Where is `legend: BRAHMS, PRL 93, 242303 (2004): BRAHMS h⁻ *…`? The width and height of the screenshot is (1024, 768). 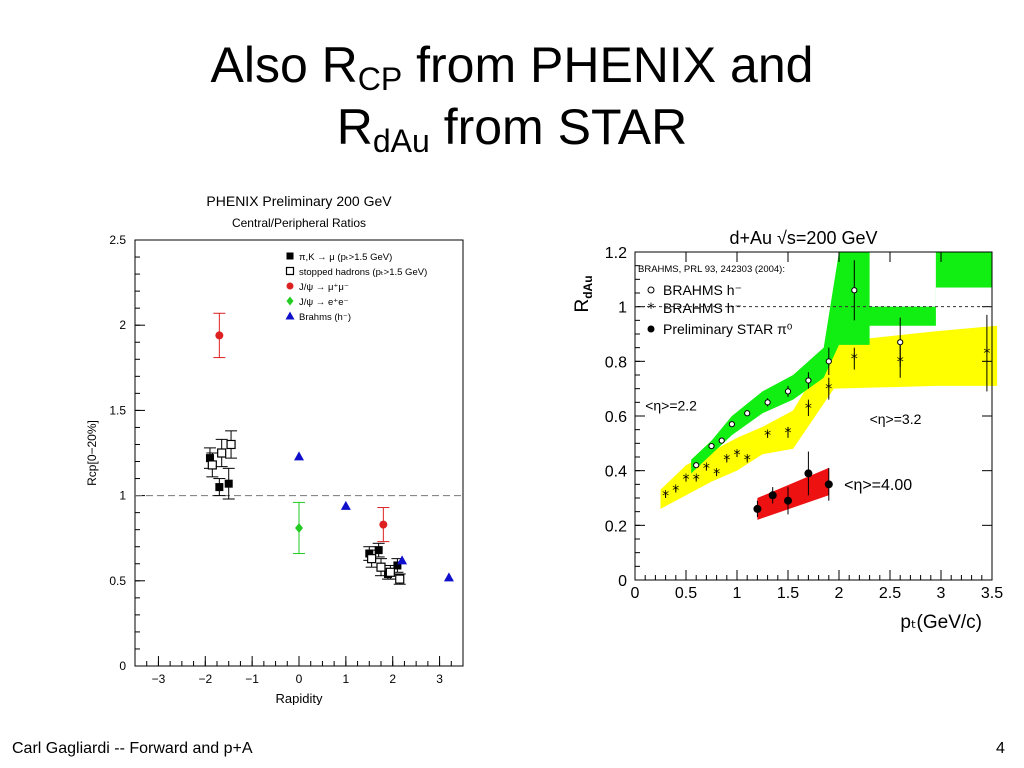
legend: BRAHMS, PRL 93, 242303 (2004): BRAHMS h⁻ *… is located at coordinates (715, 300).